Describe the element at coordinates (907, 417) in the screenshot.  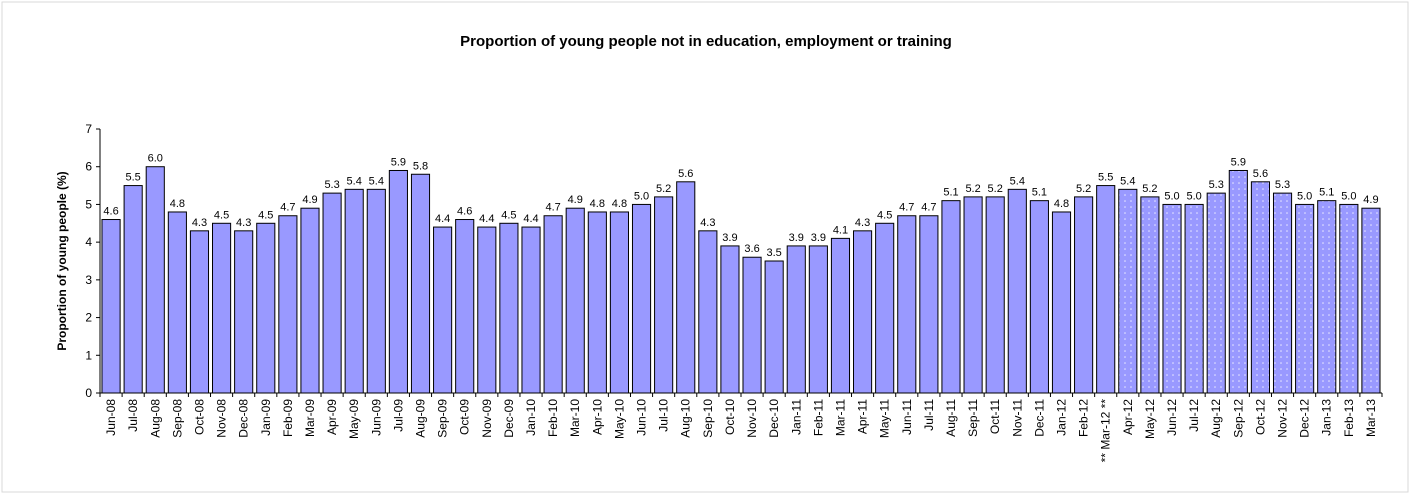
I see `x-tick-label: Jun-11` at that location.